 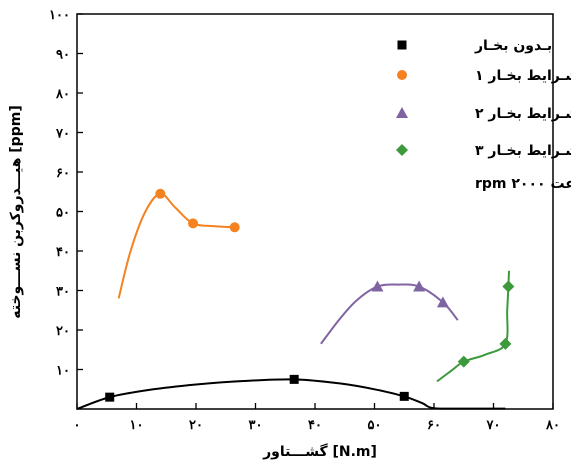 I want to click on x-axis-ticks: ۰ ۱۰ ۲۰ ۳۰ ۴۰ ۵۰ ۶۰ ۷۰ ۸۰, so click(x=317, y=418).